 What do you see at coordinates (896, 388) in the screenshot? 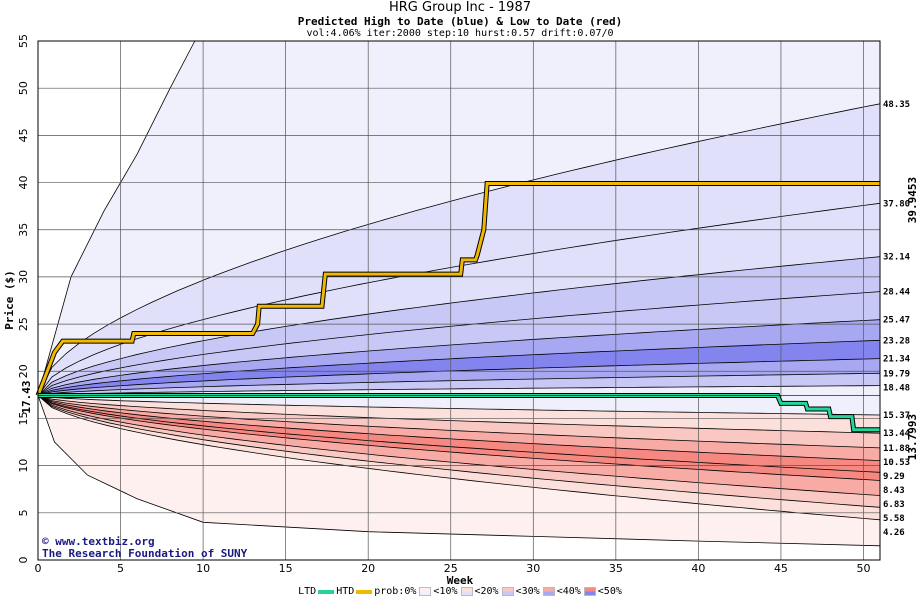
I see `percentile-end-label: 18.48` at bounding box center [896, 388].